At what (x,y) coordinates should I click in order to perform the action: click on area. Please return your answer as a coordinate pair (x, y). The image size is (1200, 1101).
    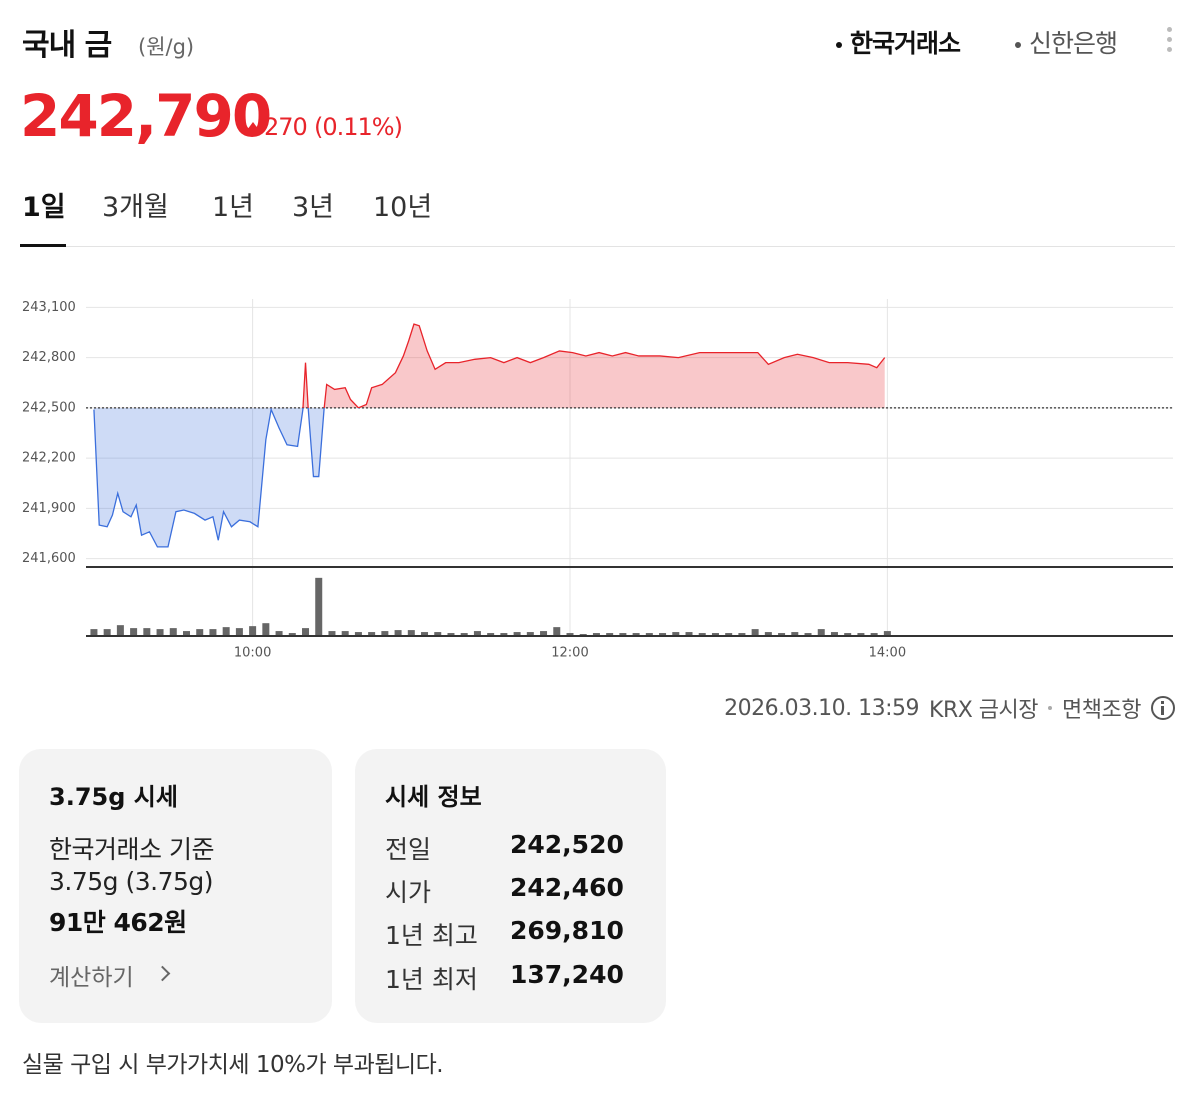
    Looking at the image, I should click on (489, 435).